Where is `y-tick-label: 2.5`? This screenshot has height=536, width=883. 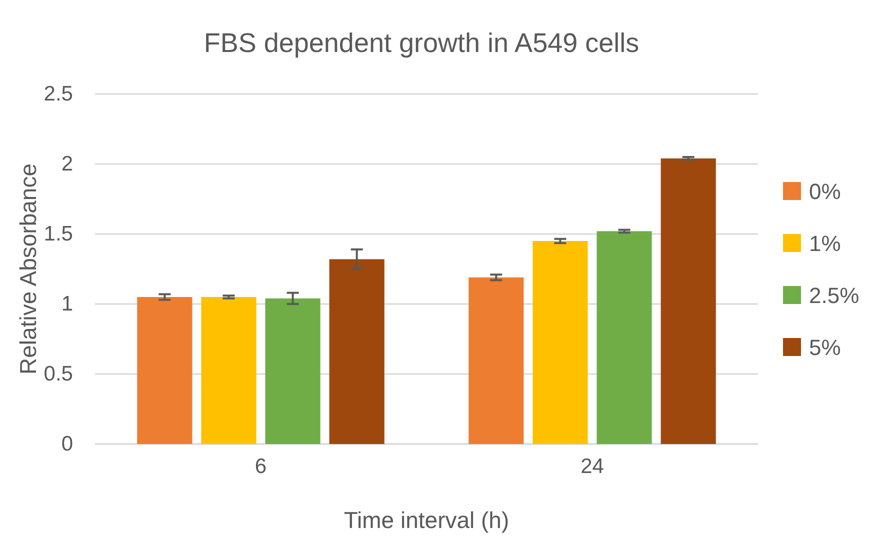
y-tick-label: 2.5 is located at coordinates (58, 94).